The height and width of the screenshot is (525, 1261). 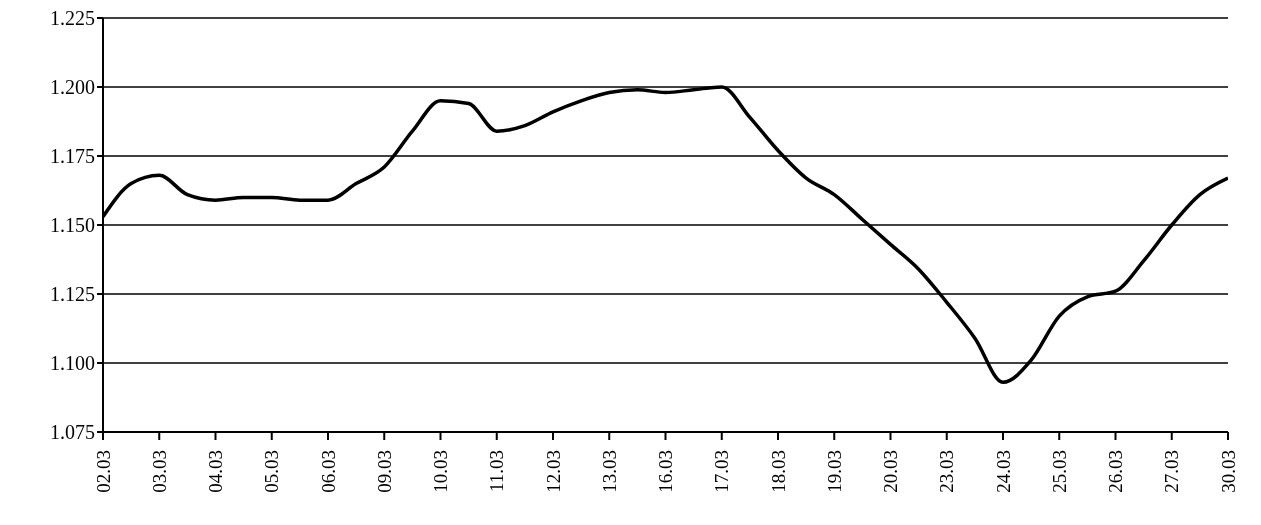 What do you see at coordinates (1228, 471) in the screenshot?
I see `x-tick-label: 30.03` at bounding box center [1228, 471].